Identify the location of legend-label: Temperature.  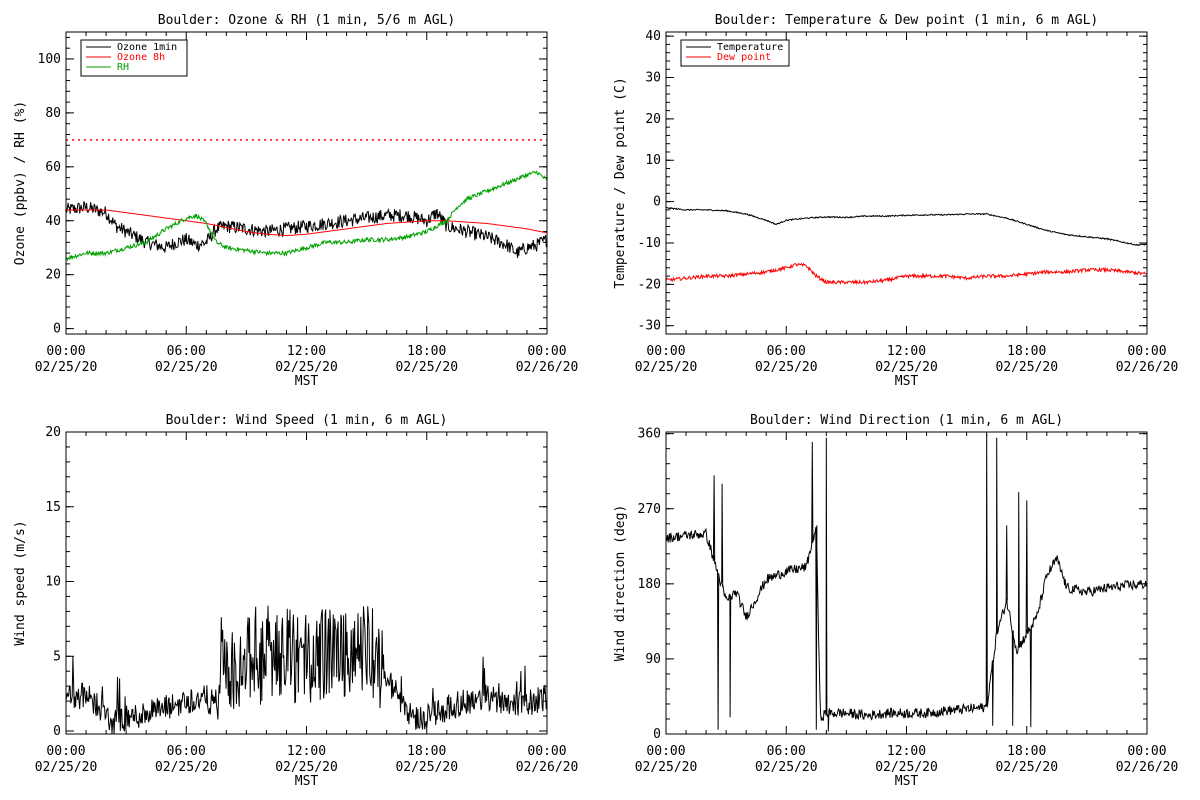
(750, 47).